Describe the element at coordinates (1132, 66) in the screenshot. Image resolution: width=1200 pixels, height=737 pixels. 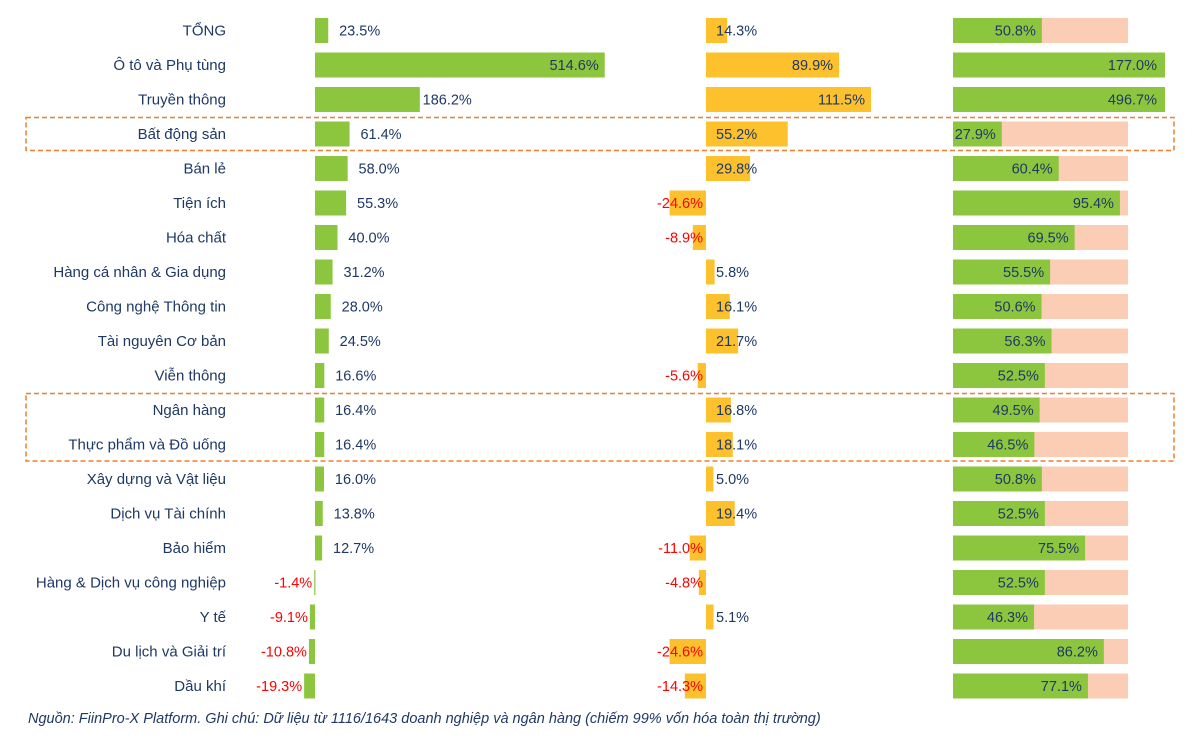
I see `series3-value-label: 177.0%` at that location.